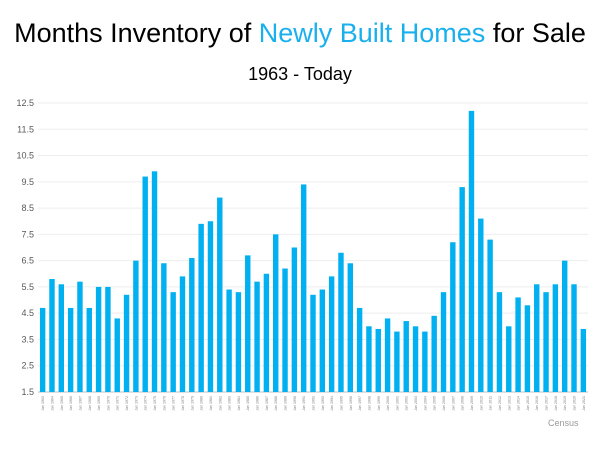 Image resolution: width=600 pixels, height=450 pixels. Describe the element at coordinates (25, 156) in the screenshot. I see `y-tick-label: 10.5` at that location.